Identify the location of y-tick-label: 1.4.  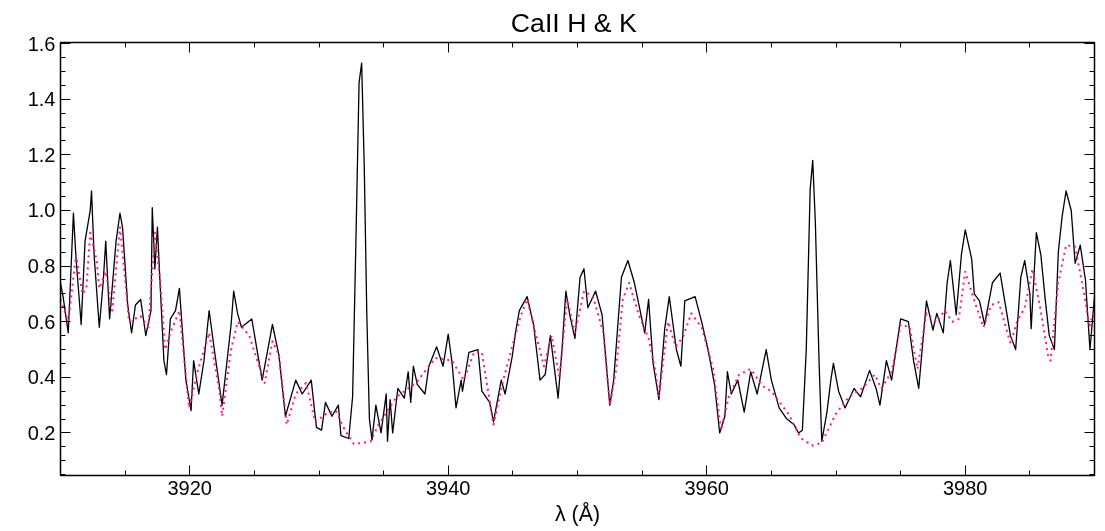
(41, 99).